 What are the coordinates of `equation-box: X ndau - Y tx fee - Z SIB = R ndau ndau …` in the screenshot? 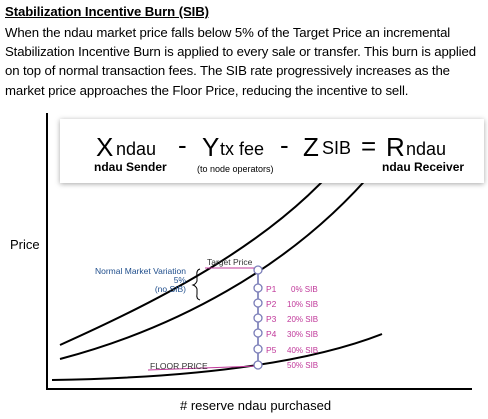 It's located at (272, 151).